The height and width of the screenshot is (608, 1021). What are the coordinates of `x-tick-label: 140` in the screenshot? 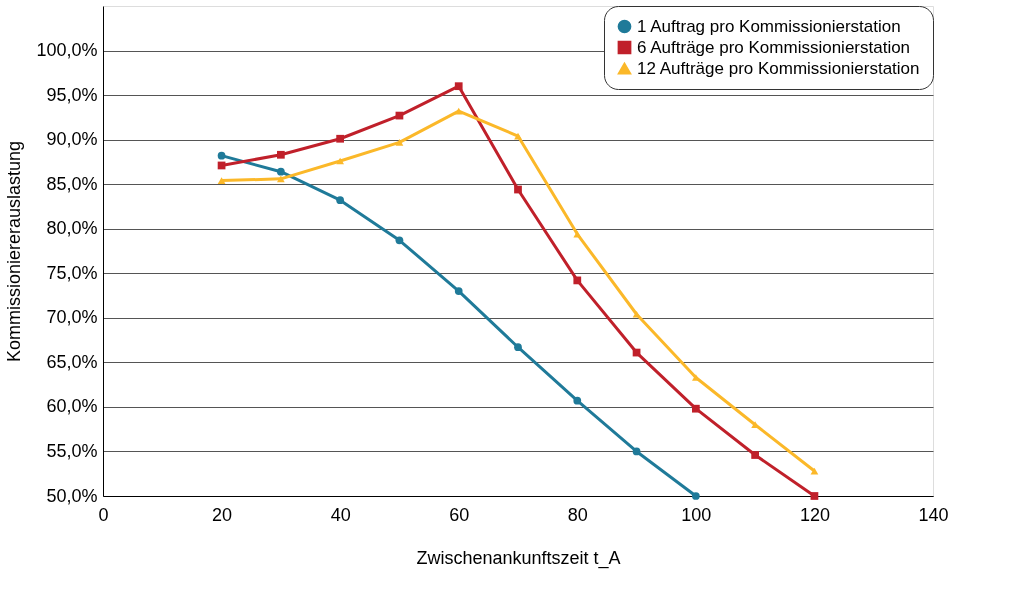 It's located at (933, 514).